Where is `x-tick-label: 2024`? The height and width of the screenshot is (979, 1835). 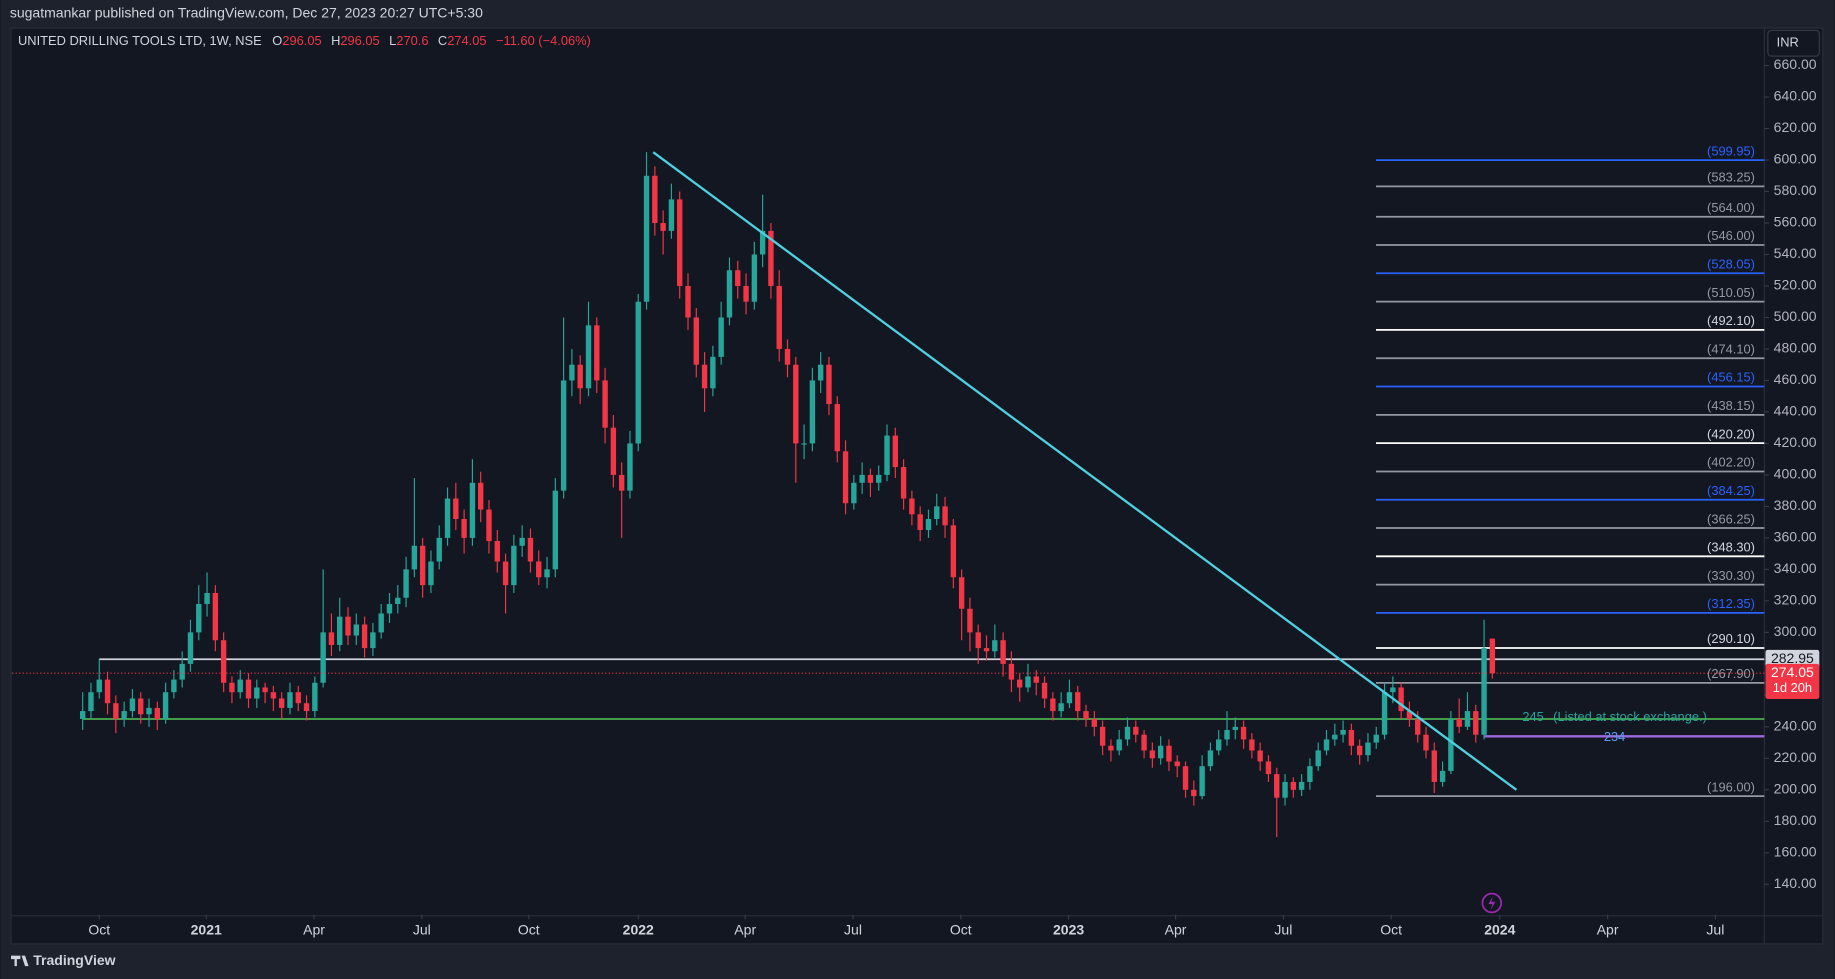 x-tick-label: 2024 is located at coordinates (1499, 930).